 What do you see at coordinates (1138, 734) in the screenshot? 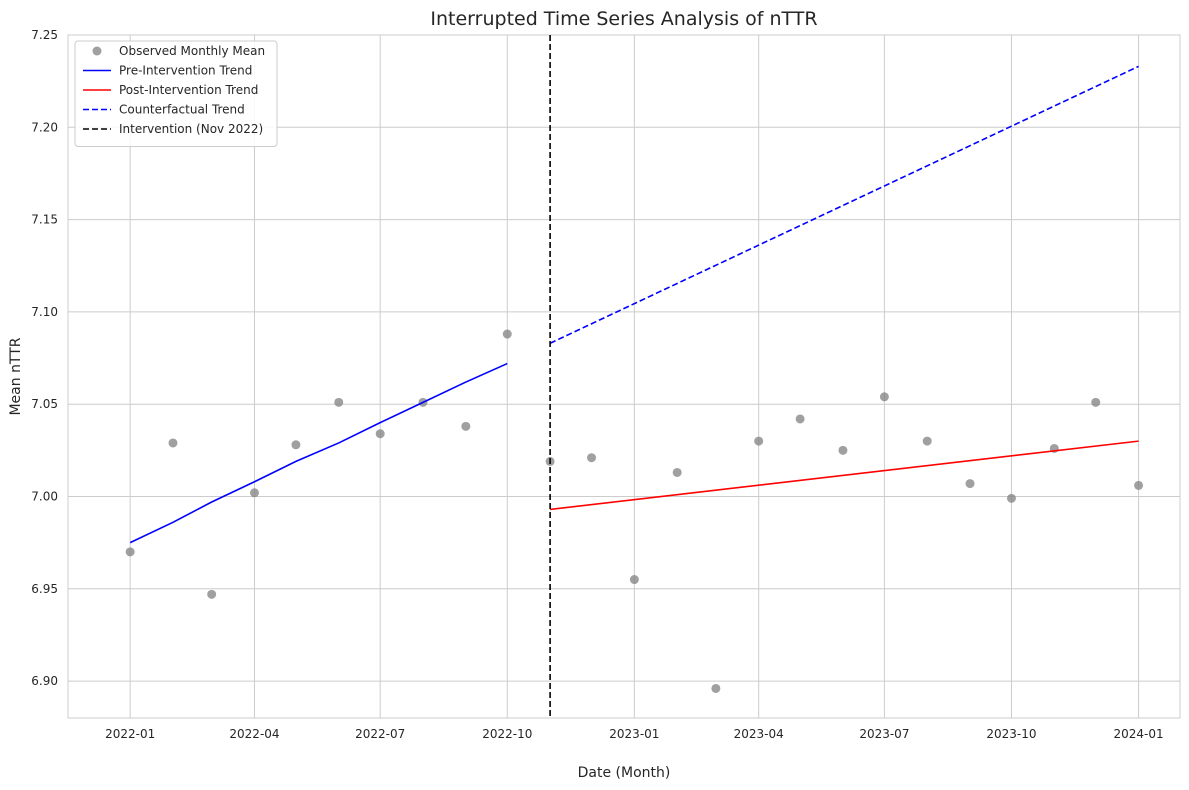
I see `x-tick-label: 2024-01` at bounding box center [1138, 734].